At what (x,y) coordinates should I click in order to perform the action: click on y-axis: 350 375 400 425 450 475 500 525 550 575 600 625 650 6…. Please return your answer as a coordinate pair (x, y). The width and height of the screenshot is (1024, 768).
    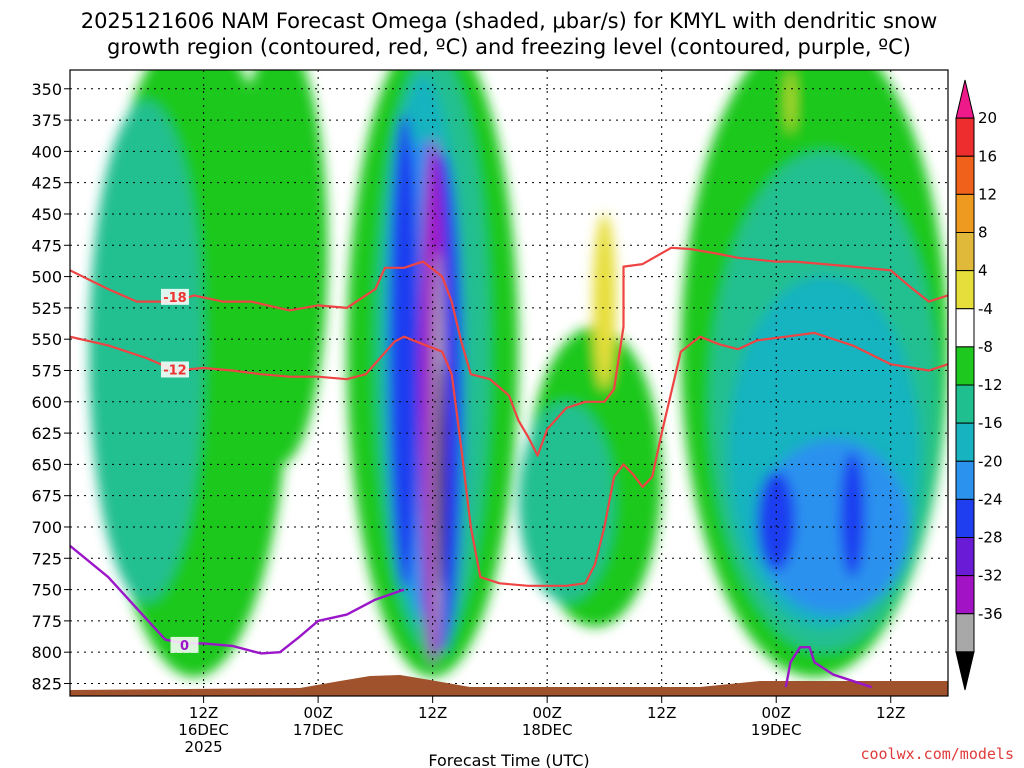
    Looking at the image, I should click on (50, 386).